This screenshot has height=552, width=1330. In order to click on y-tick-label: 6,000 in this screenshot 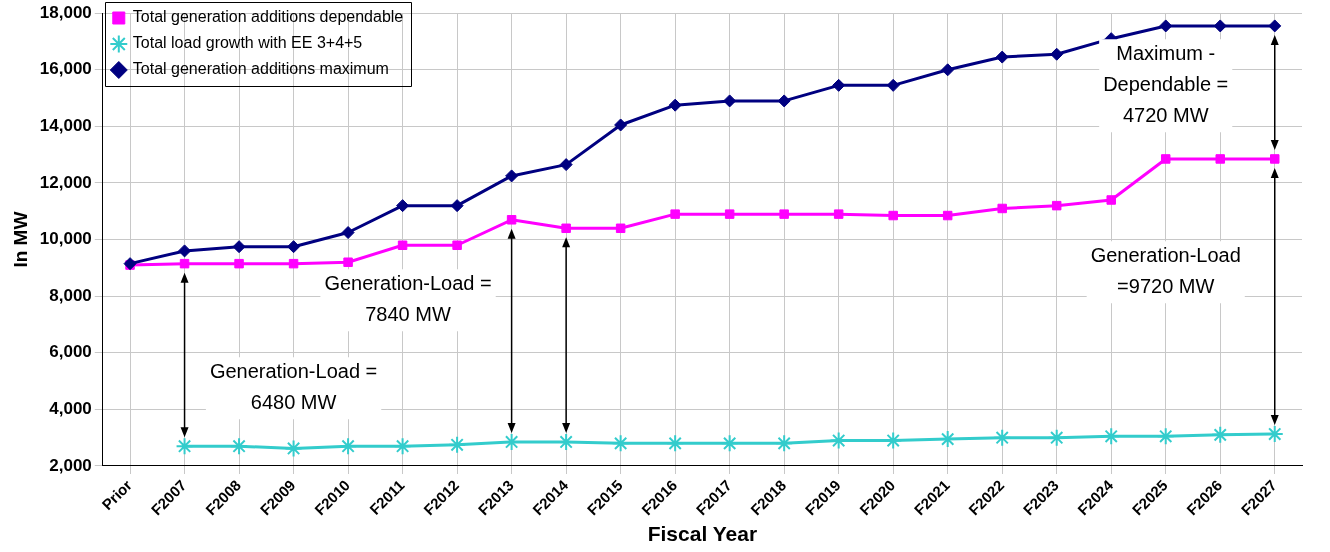, I will do `click(70, 352)`.